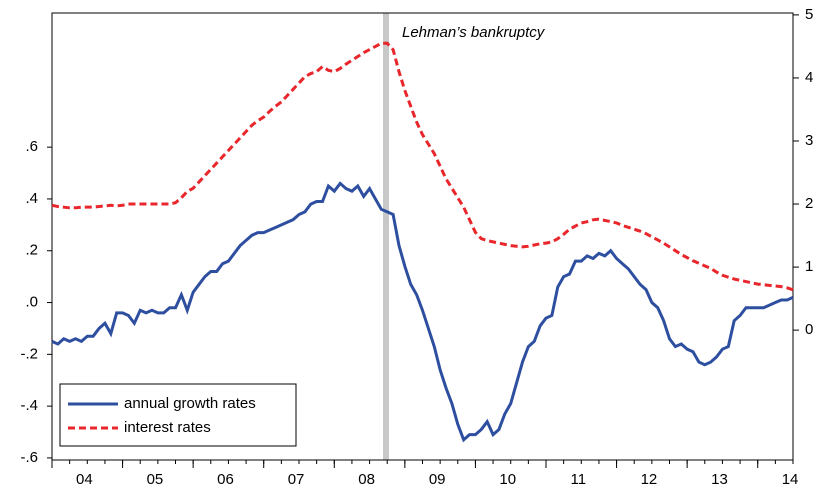 The height and width of the screenshot is (496, 817). I want to click on annotation: Lehman’s bankruptcy, so click(474, 32).